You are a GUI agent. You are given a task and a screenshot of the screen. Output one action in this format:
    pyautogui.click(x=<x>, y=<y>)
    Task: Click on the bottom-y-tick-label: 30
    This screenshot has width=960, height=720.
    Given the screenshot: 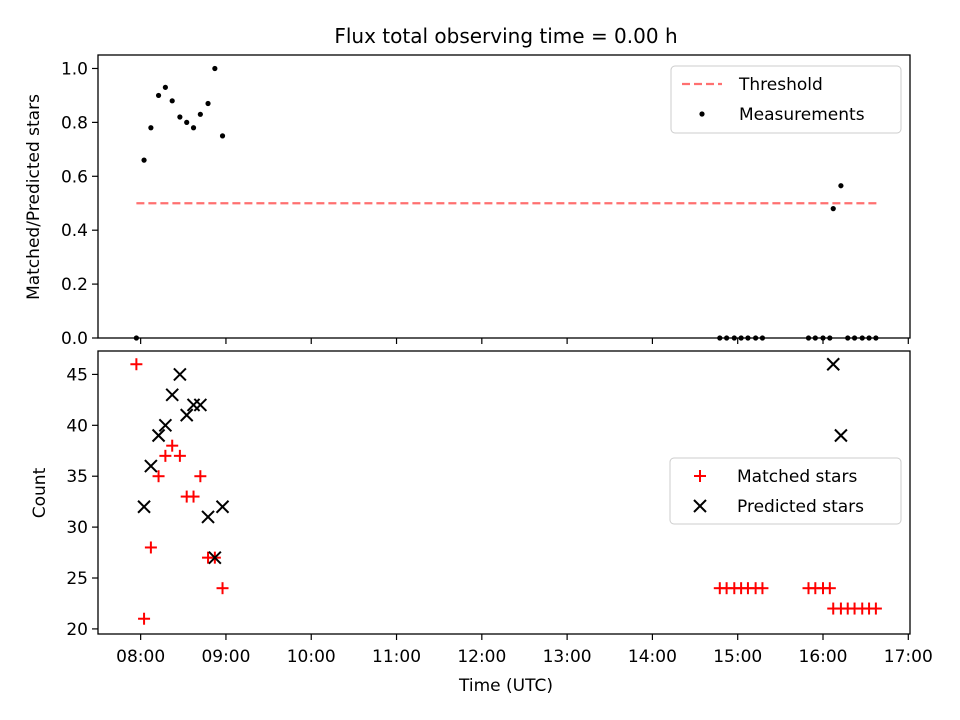 What is the action you would take?
    pyautogui.click(x=77, y=528)
    